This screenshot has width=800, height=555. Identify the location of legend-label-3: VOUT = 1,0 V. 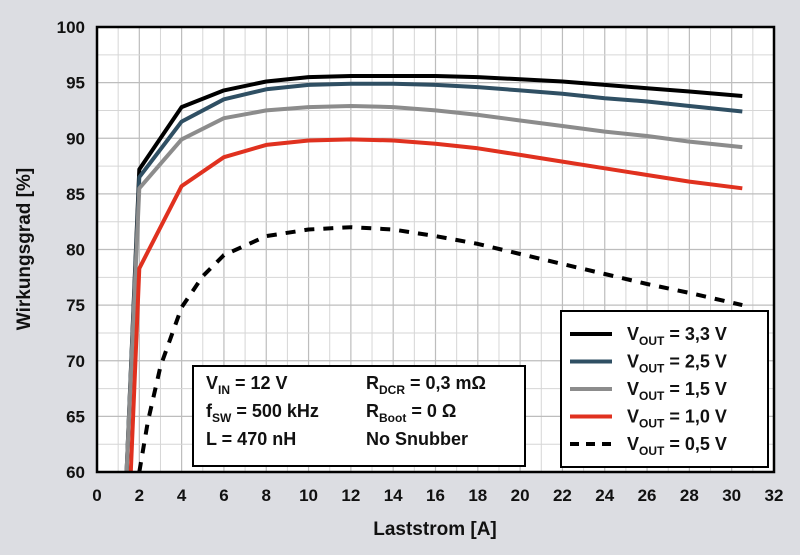
(677, 419).